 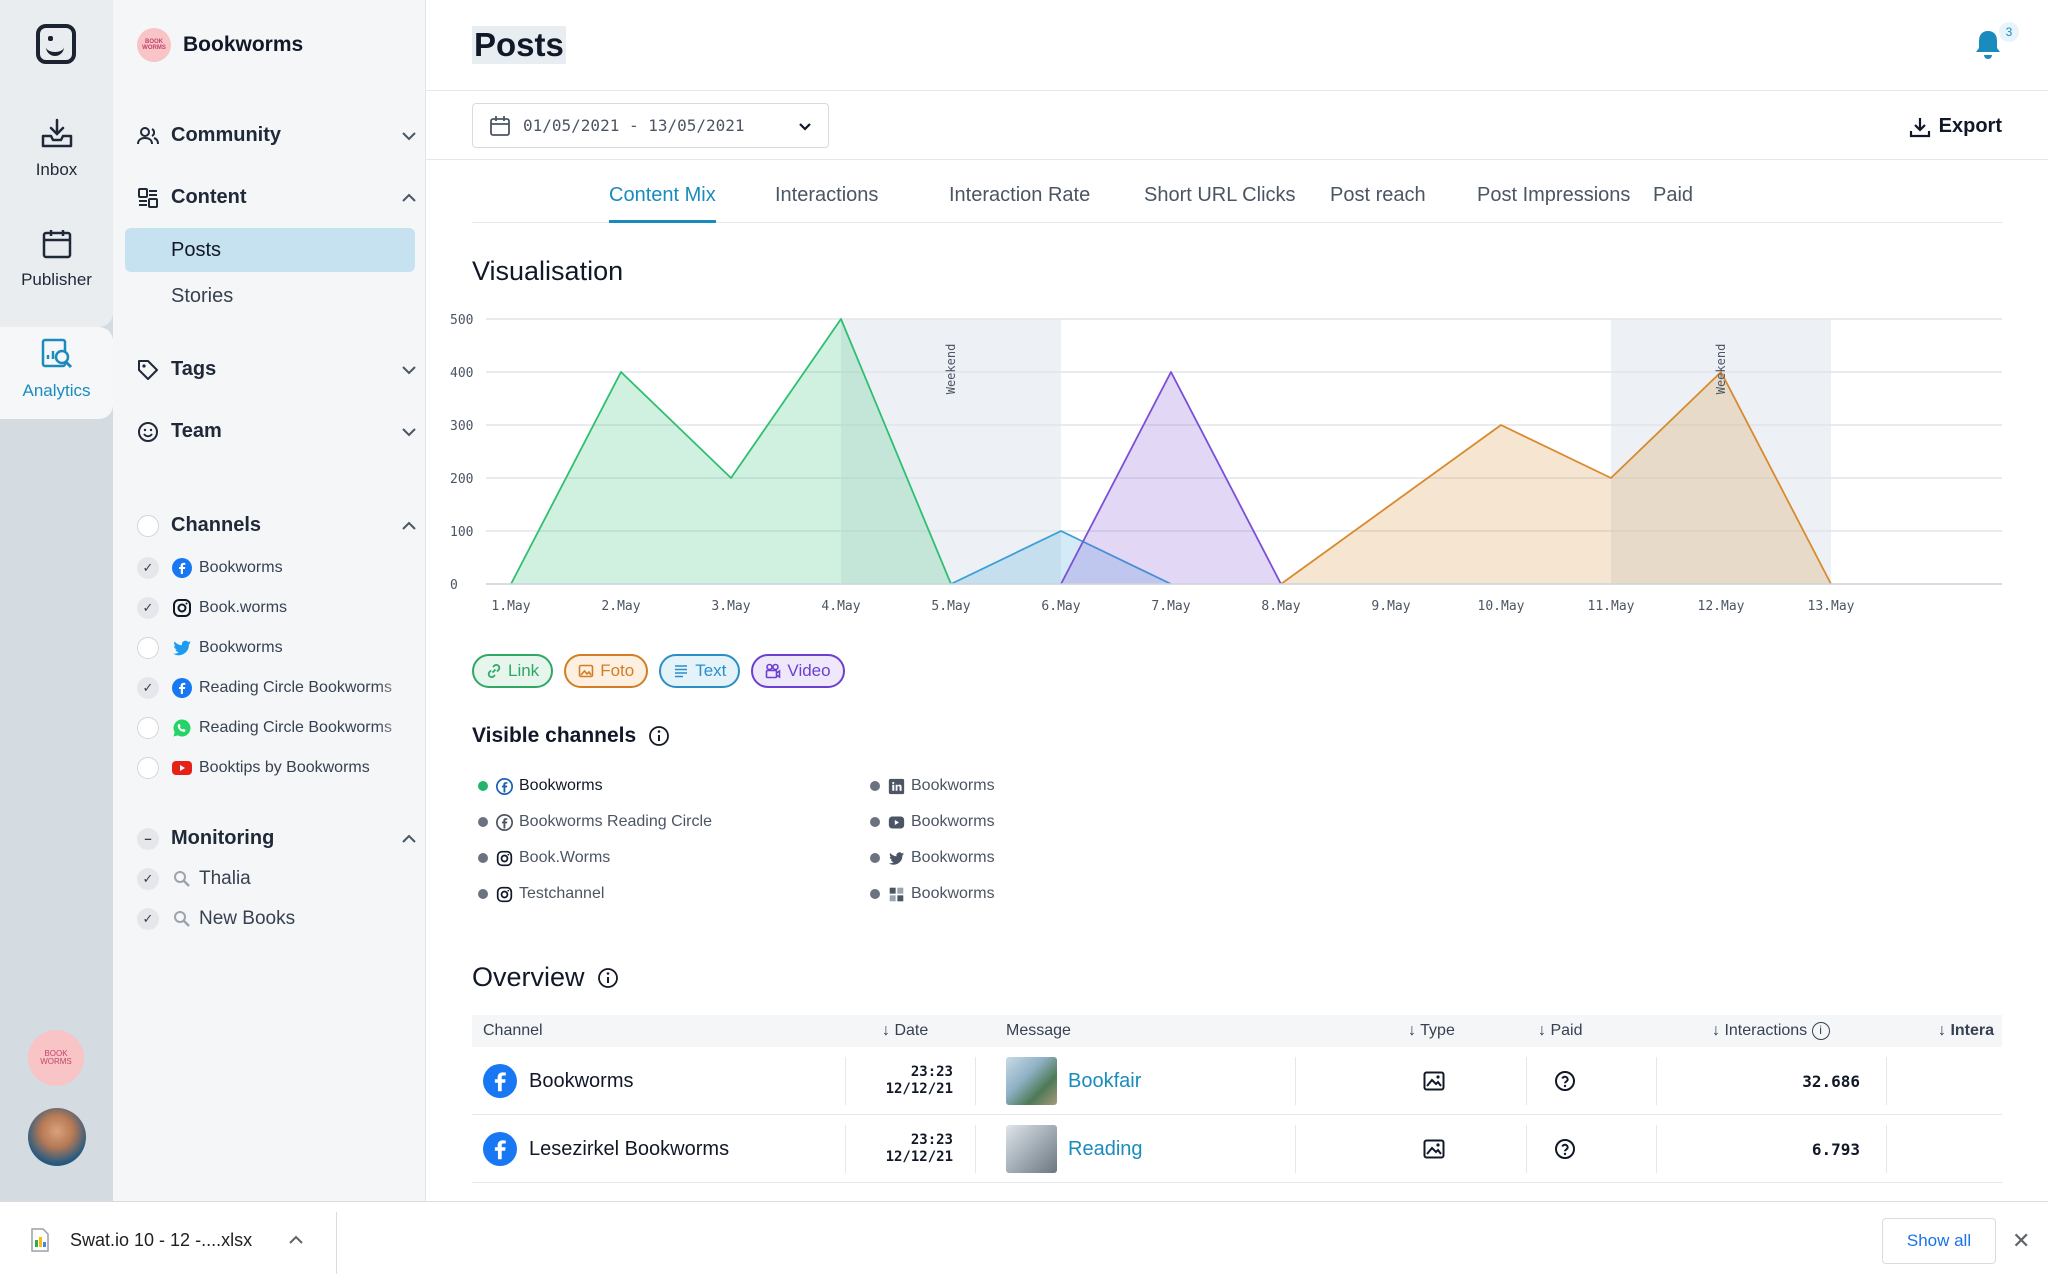 What do you see at coordinates (277, 431) in the screenshot?
I see `nav-team: Team` at bounding box center [277, 431].